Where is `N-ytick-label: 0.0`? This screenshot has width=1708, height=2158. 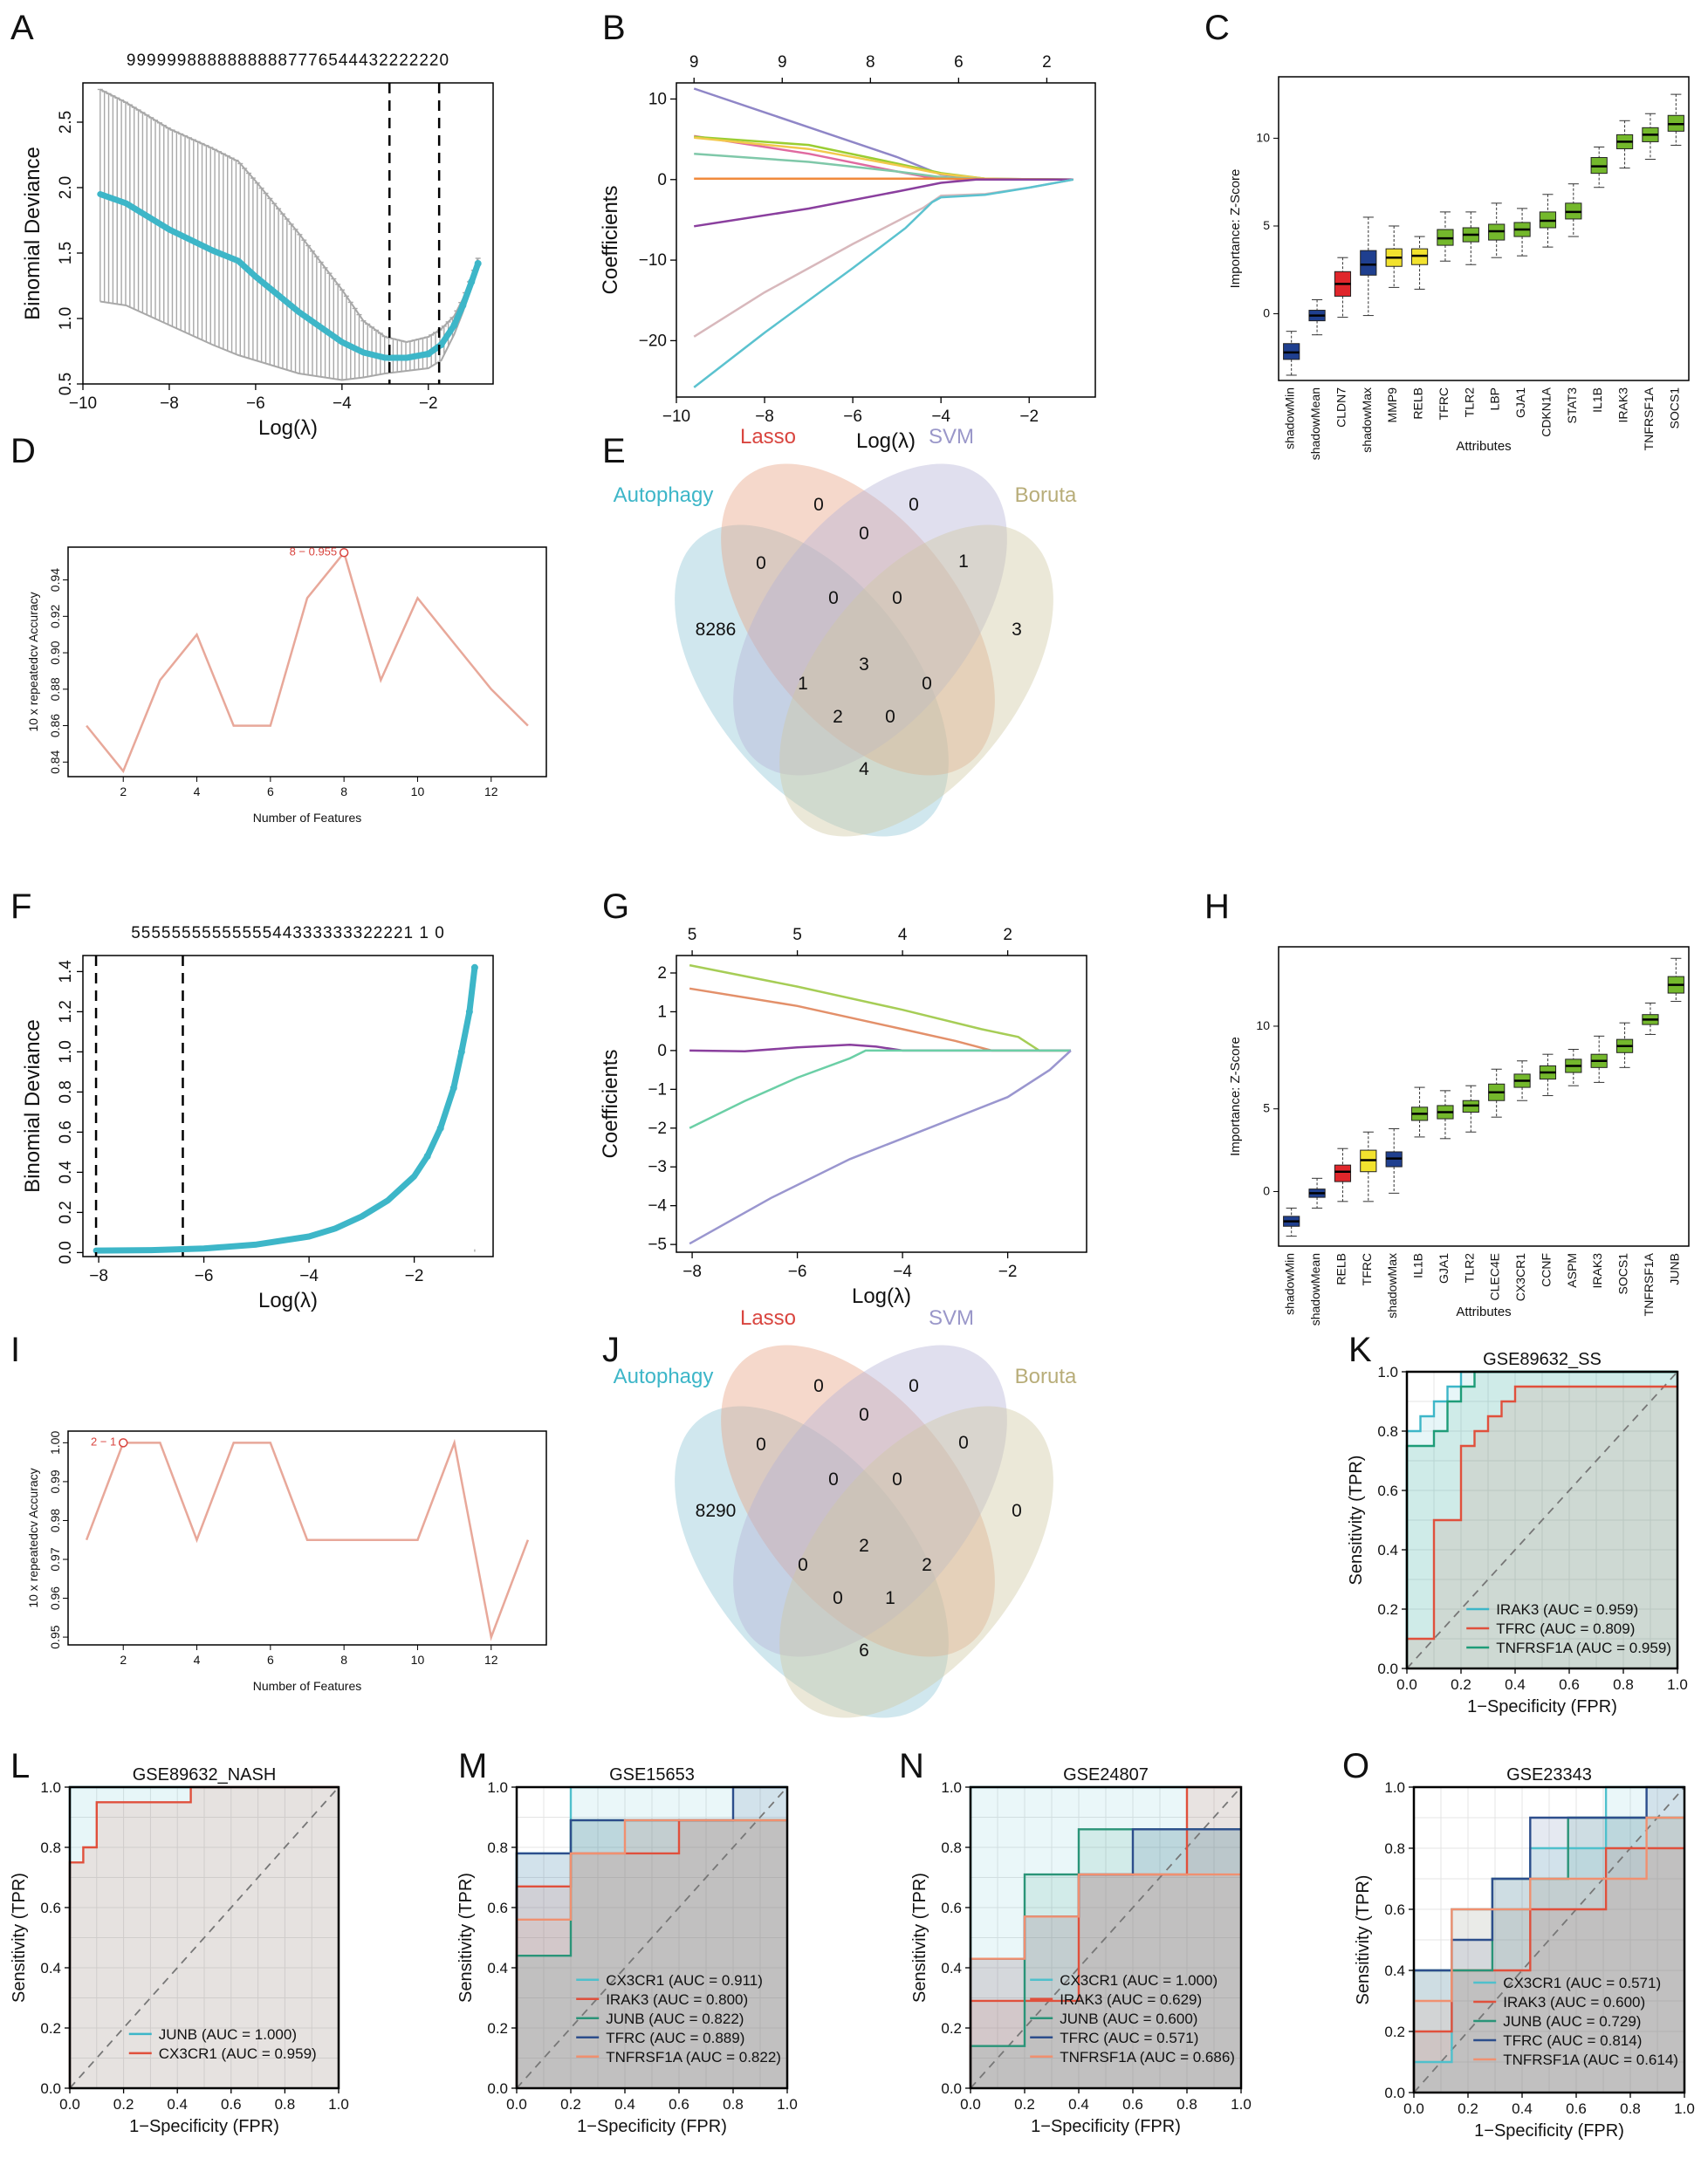
N-ytick-label: 0.0 is located at coordinates (951, 2088).